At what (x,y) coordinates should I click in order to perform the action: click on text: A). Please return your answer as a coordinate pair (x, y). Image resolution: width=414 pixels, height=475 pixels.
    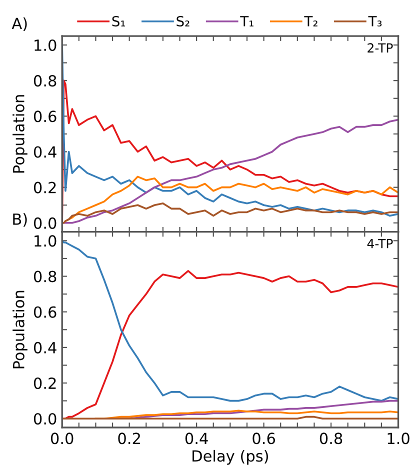
    Looking at the image, I should click on (19, 24).